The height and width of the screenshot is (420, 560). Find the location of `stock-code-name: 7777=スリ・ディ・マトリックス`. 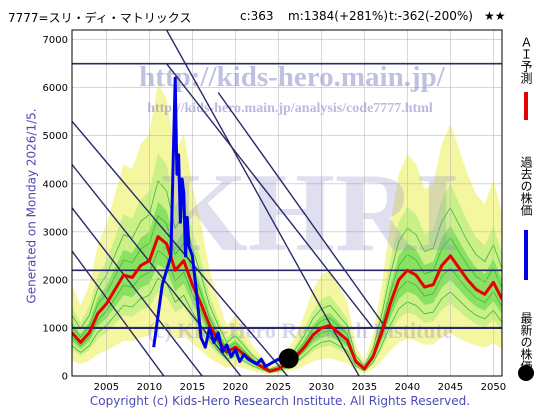

stock-code-name: 7777=スリ・ディ・マトリックス is located at coordinates (100, 18).